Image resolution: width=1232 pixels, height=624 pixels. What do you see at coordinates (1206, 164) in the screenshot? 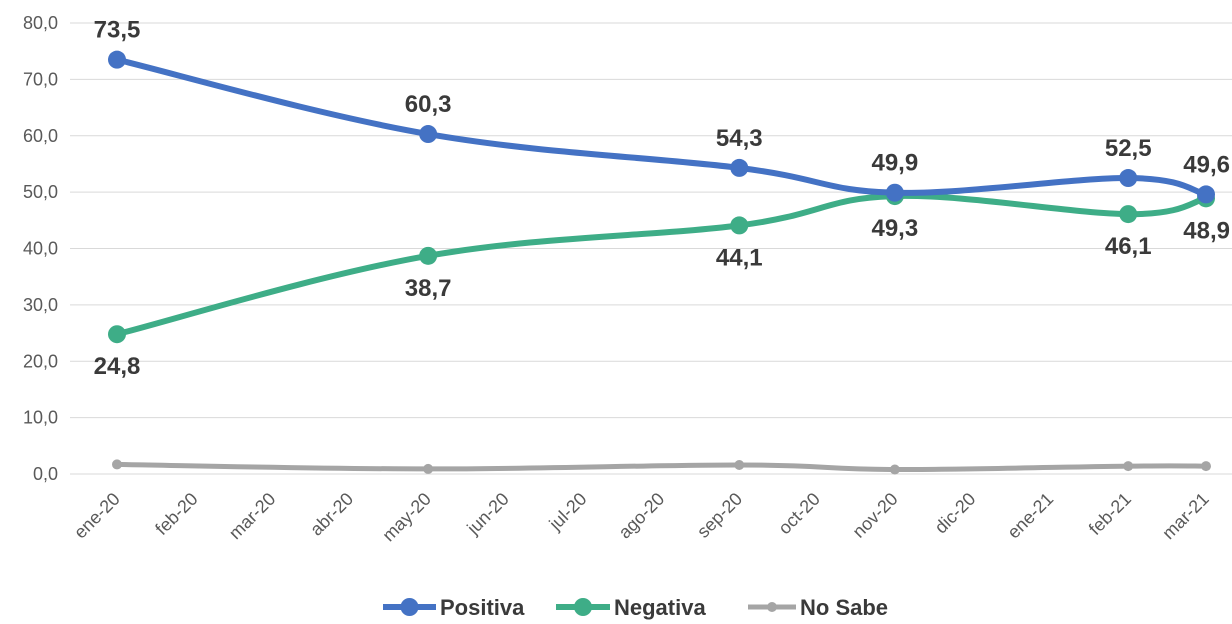
I see `data-label: 49,6` at bounding box center [1206, 164].